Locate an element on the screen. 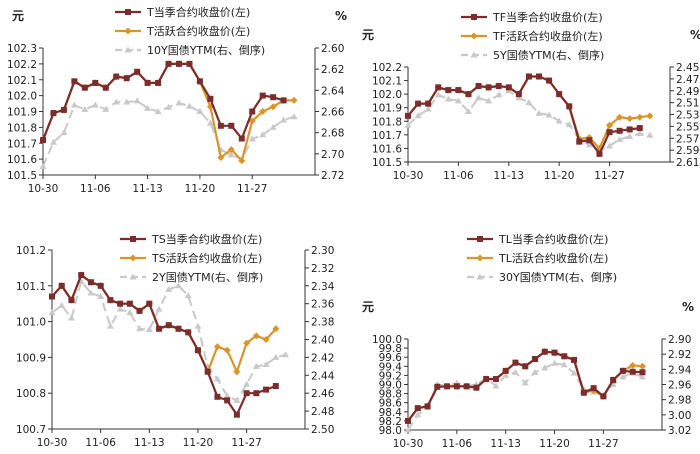 This screenshot has height=454, width=700. left-tick-label: 101.9 is located at coordinates (22, 113).